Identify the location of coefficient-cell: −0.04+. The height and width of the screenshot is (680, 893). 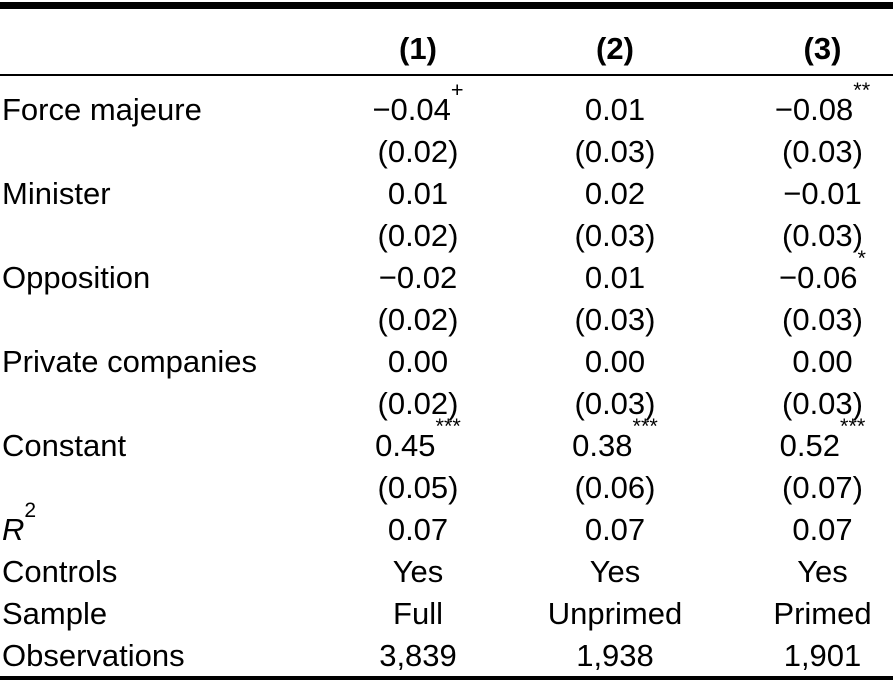
(418, 104).